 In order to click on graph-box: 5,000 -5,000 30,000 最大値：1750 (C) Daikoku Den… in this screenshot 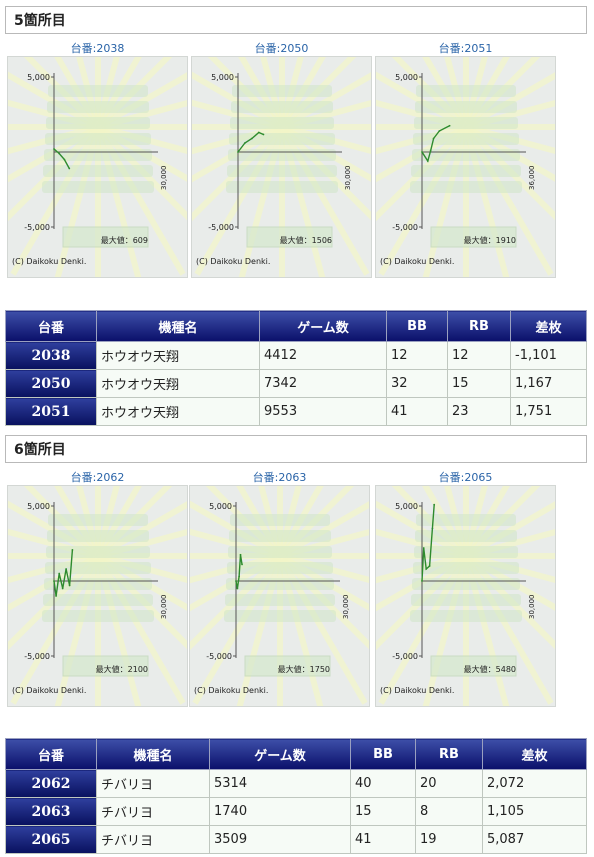, I will do `click(279, 596)`.